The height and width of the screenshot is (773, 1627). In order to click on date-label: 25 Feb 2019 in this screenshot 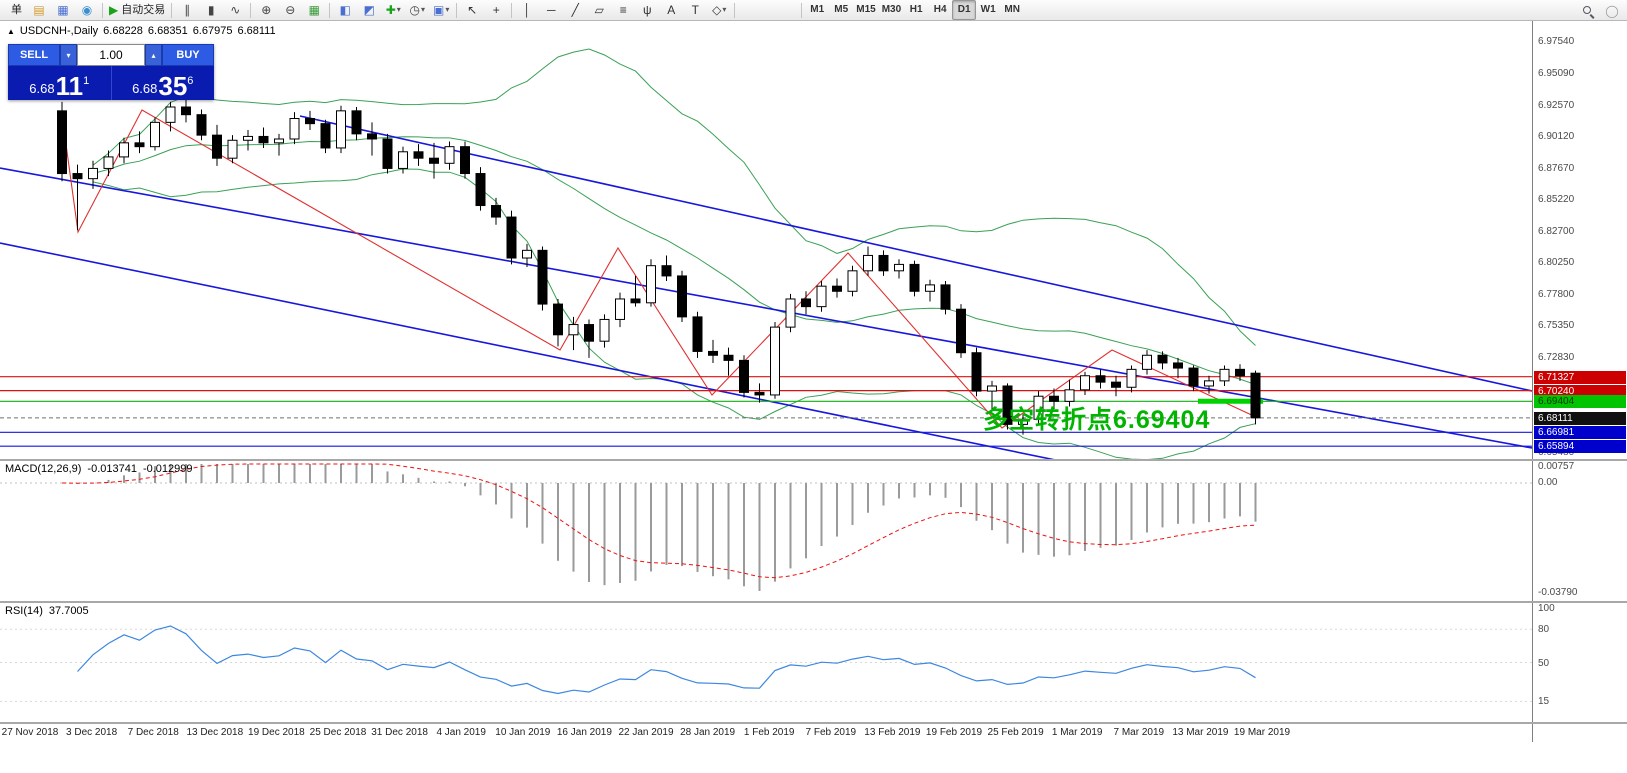, I will do `click(1015, 732)`.